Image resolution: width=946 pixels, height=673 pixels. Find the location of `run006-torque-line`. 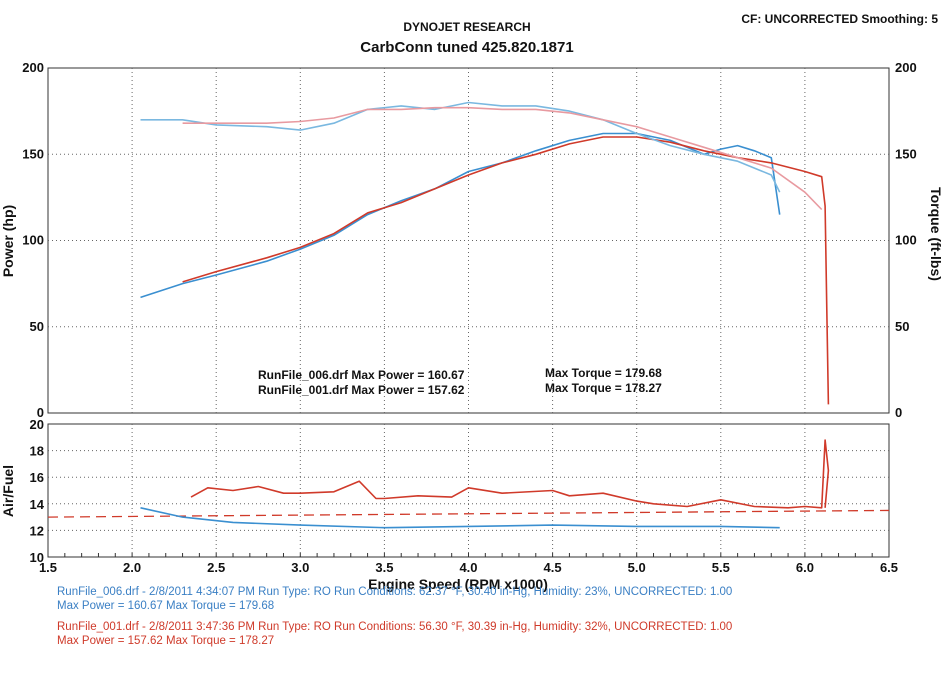

run006-torque-line is located at coordinates (460, 147).